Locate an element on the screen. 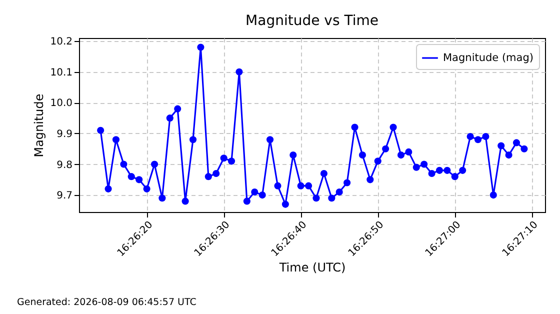  y-axis-title: Magnitude is located at coordinates (39, 126).